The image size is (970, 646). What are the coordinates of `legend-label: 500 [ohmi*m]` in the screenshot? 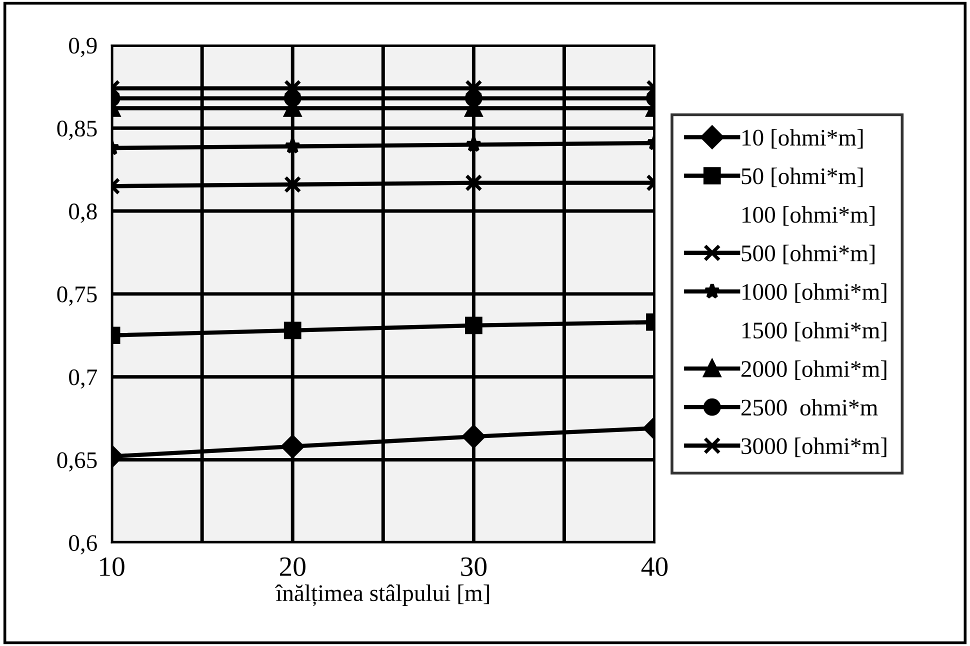 It's located at (808, 254).